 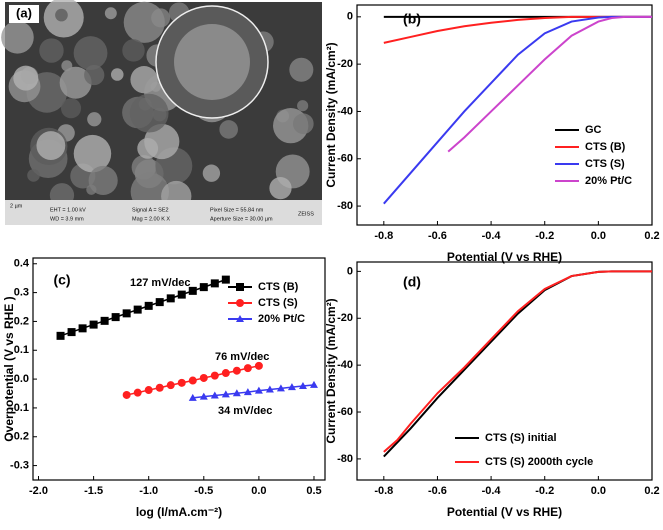 I want to click on series-line, so click(x=517, y=364).